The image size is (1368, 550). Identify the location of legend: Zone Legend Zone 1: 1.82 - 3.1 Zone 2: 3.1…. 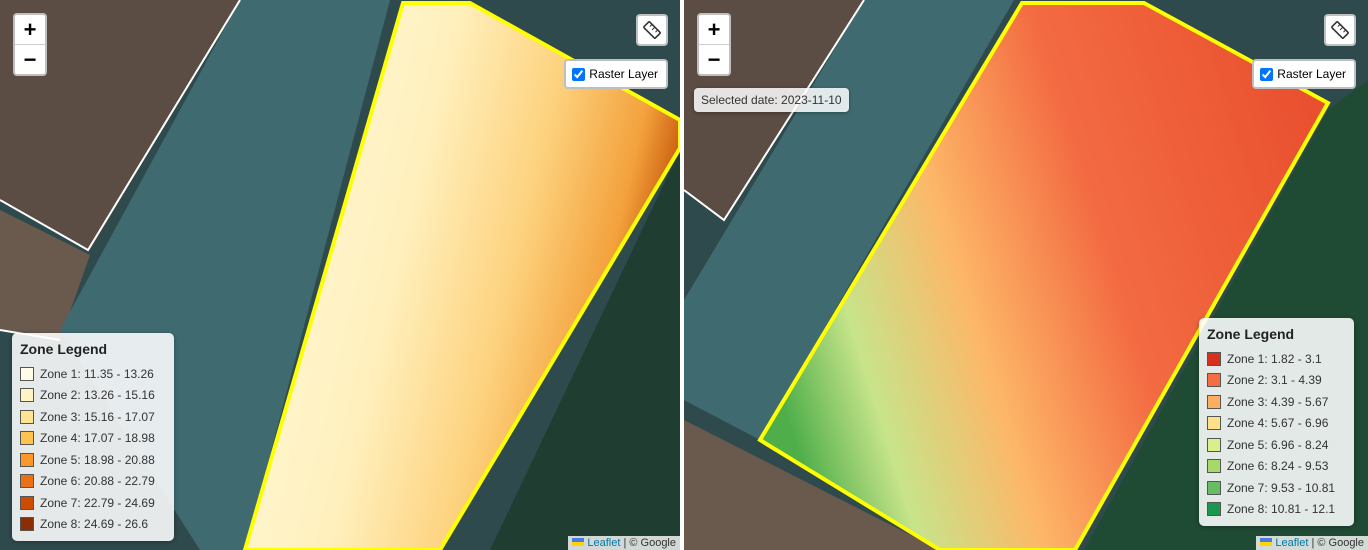
(1276, 422).